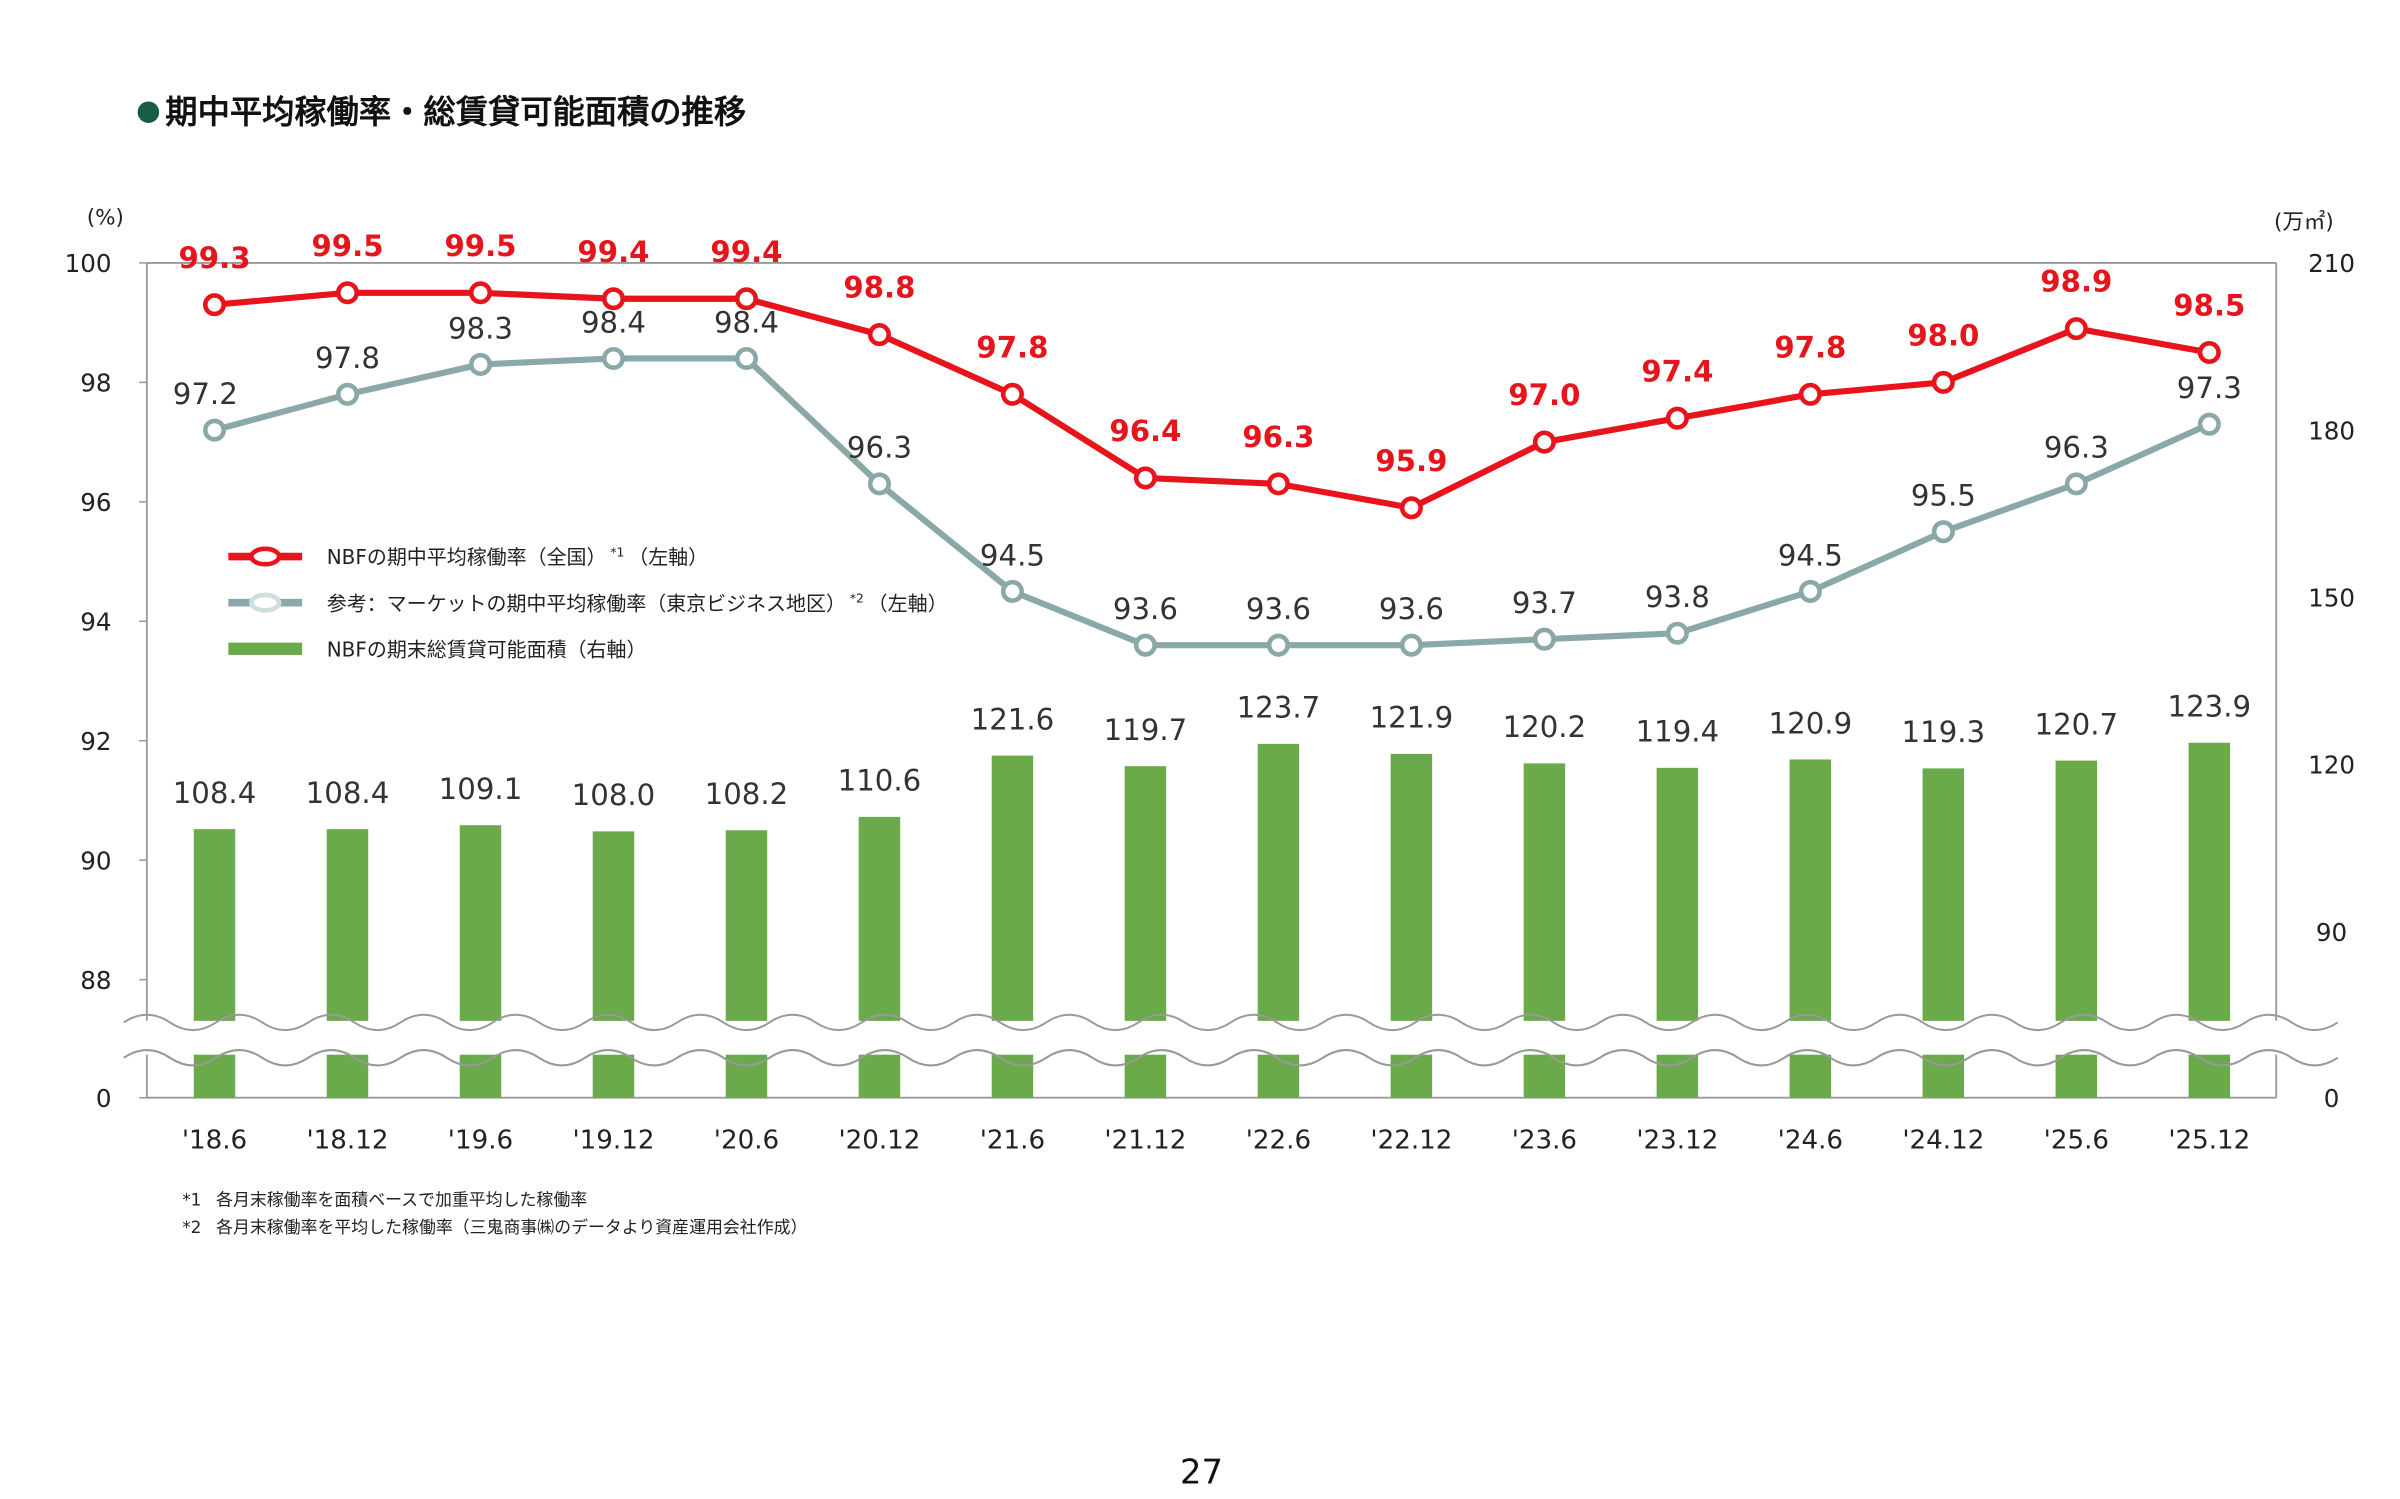  What do you see at coordinates (1544, 603) in the screenshot?
I see `market-occupancy-label: 93.7` at bounding box center [1544, 603].